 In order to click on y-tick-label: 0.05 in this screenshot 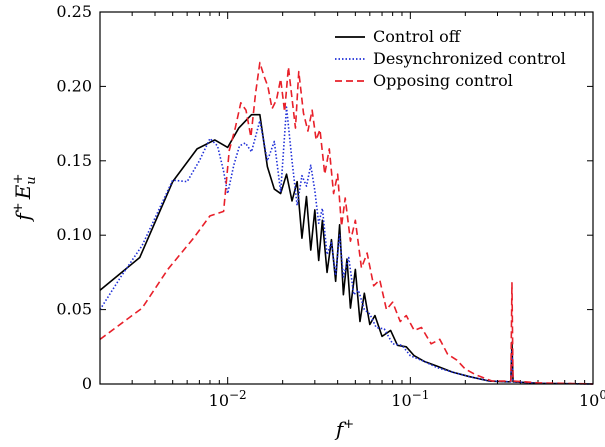, I will do `click(74, 309)`.